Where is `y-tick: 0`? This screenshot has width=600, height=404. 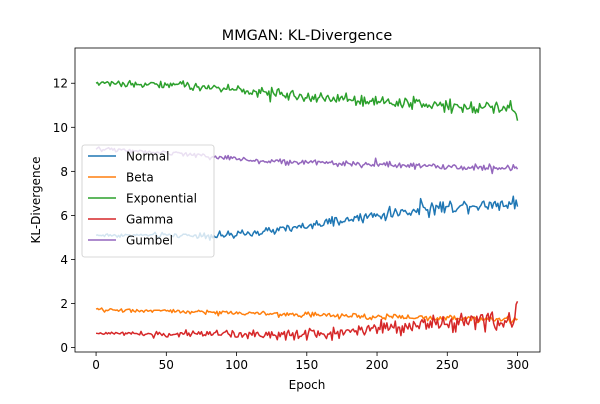
y-tick: 0 is located at coordinates (67, 348).